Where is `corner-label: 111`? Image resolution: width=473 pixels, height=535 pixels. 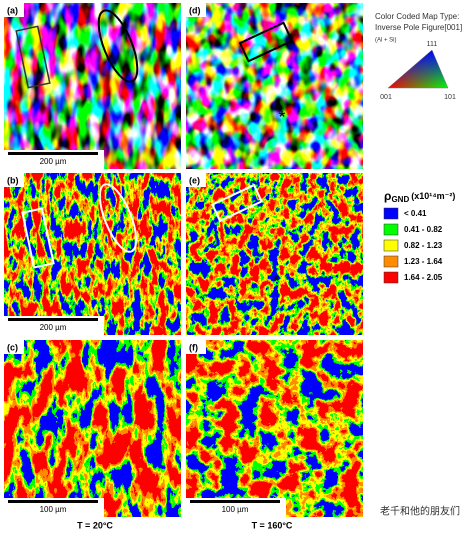 corner-label: 111 is located at coordinates (432, 44).